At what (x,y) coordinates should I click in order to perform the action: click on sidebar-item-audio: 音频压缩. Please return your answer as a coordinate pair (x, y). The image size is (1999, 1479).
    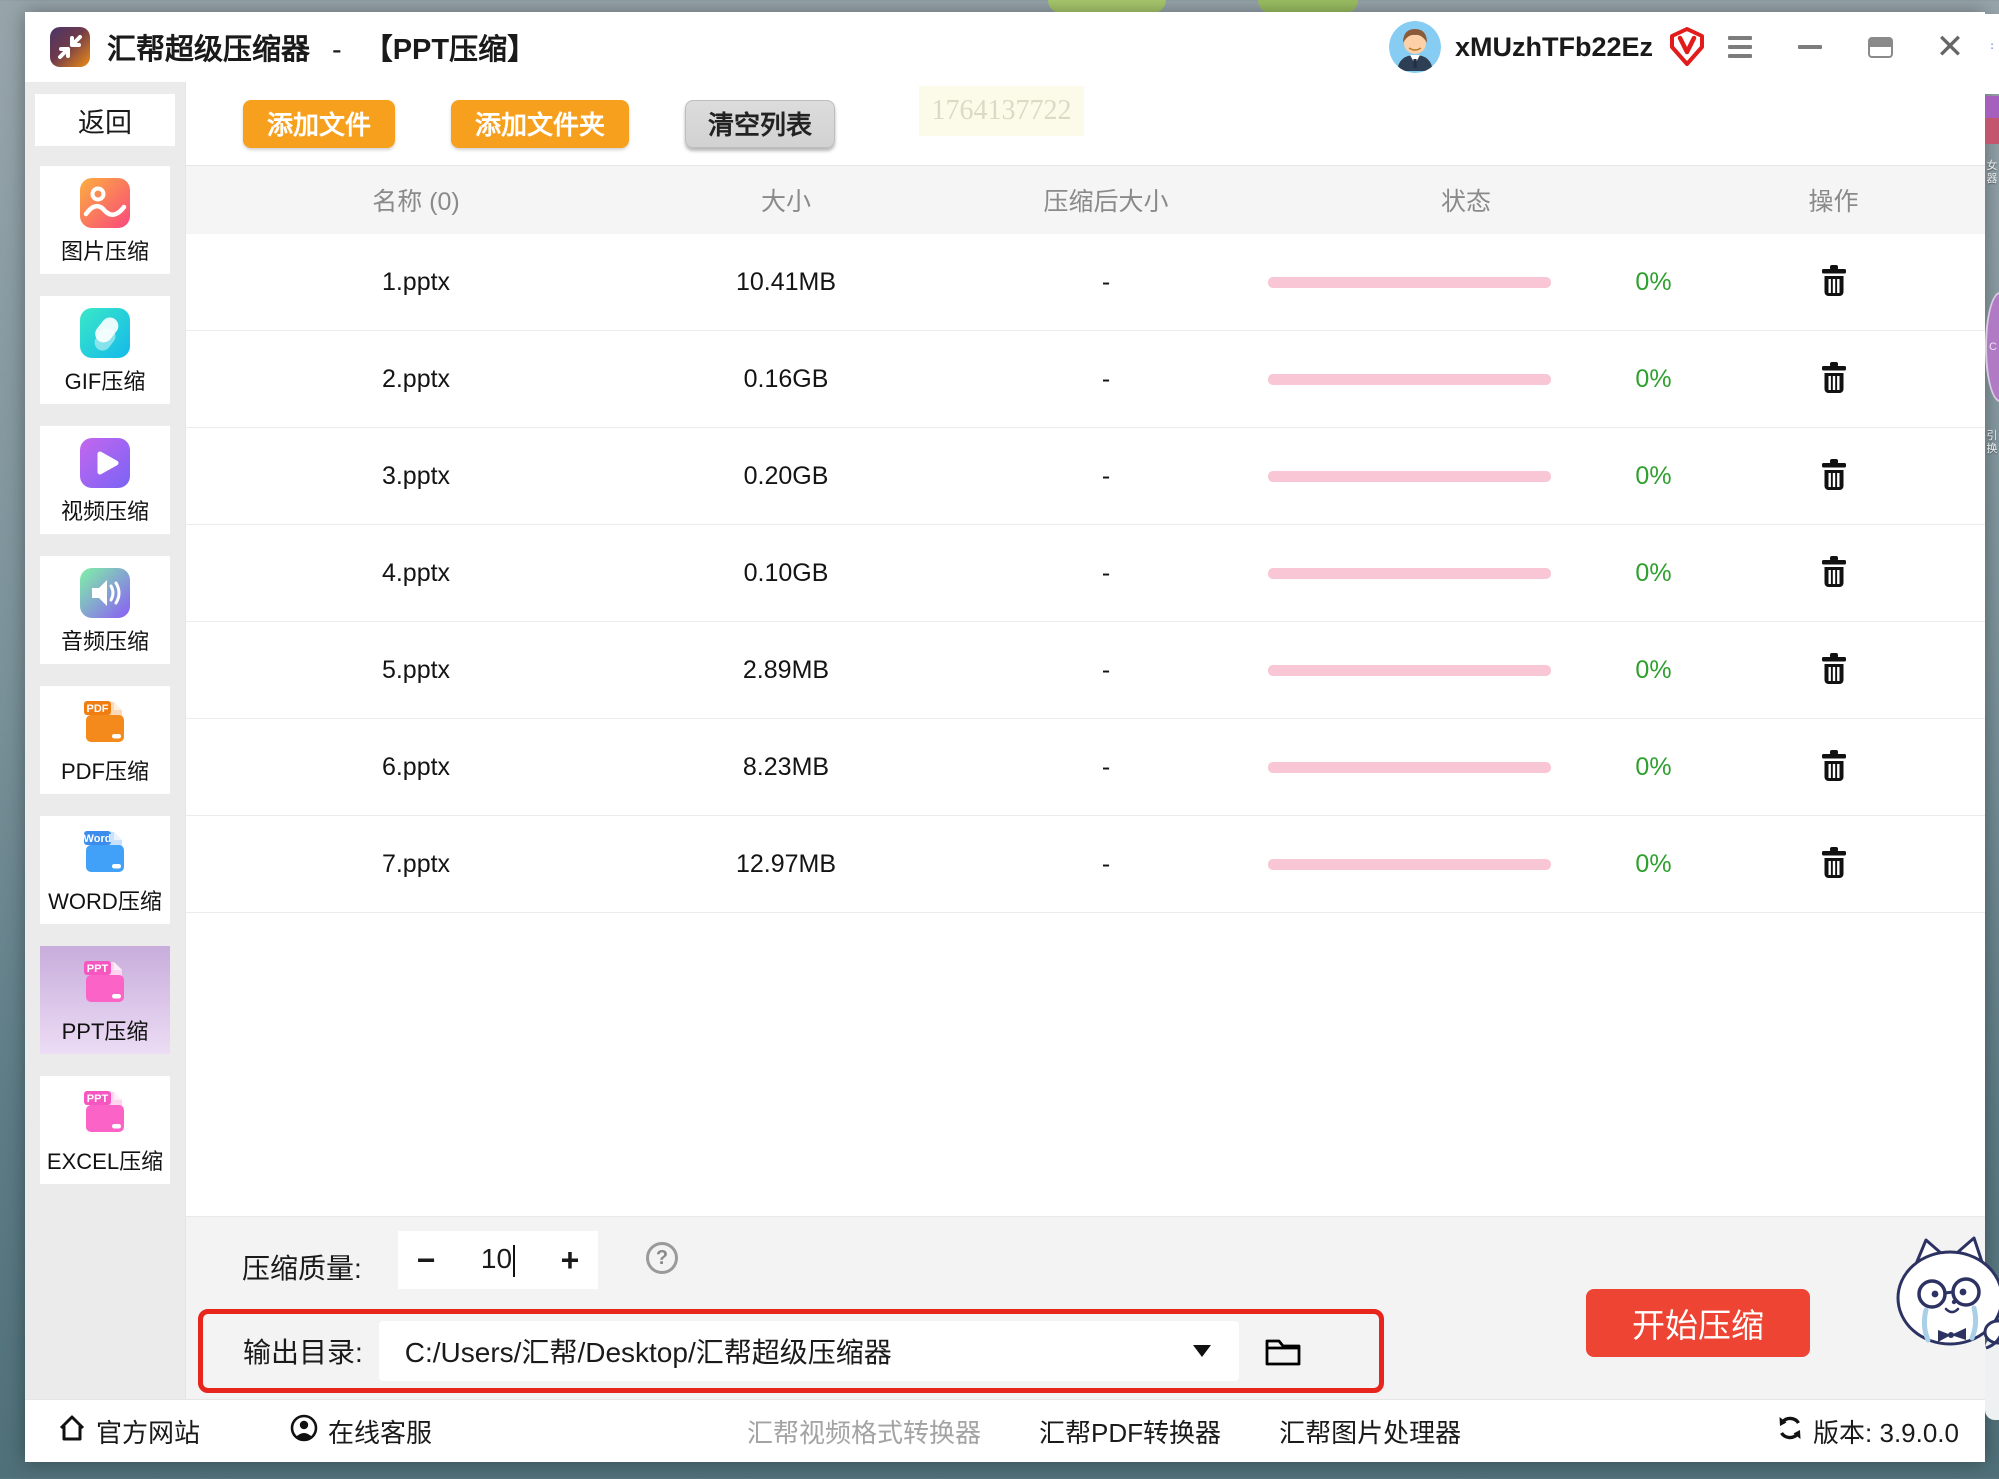
    Looking at the image, I should click on (105, 610).